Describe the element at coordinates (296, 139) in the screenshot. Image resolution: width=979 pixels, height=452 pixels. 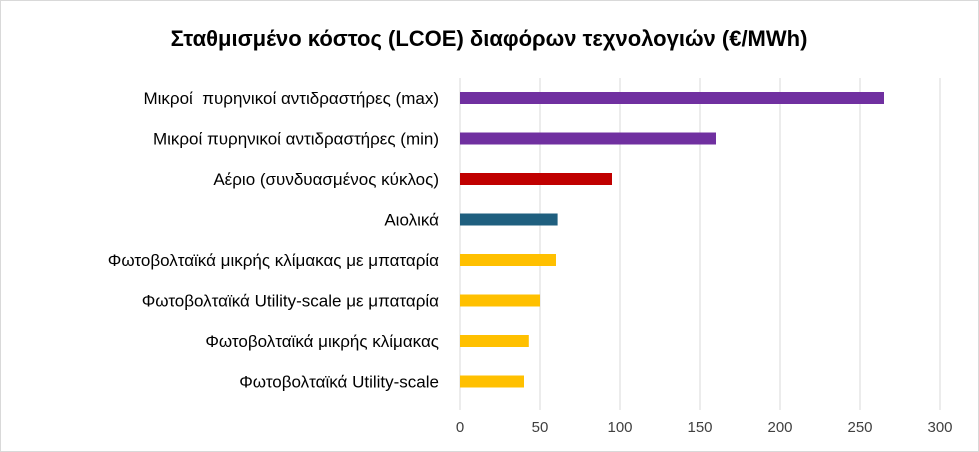
I see `category-label: Μικροί πυρηνικοί αντιδραστήρες (min)` at that location.